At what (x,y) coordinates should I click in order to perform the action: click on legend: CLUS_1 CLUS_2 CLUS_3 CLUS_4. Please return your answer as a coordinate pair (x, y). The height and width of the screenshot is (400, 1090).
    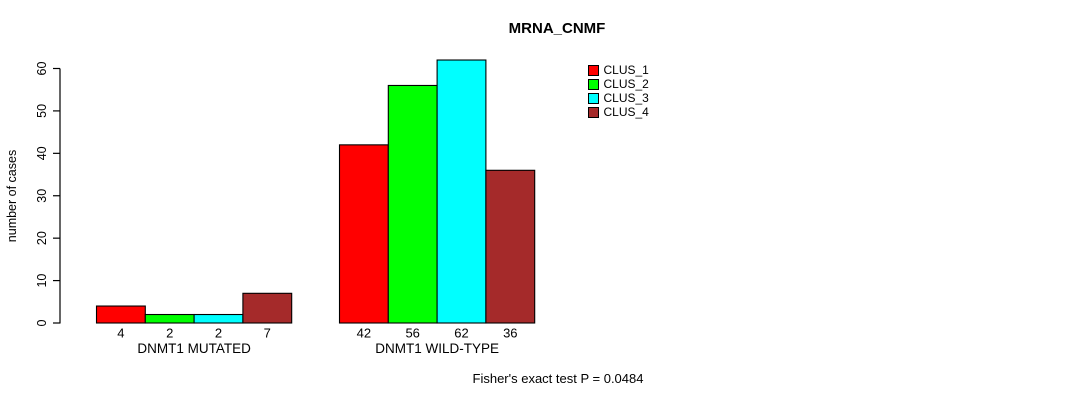
    Looking at the image, I should click on (618, 91).